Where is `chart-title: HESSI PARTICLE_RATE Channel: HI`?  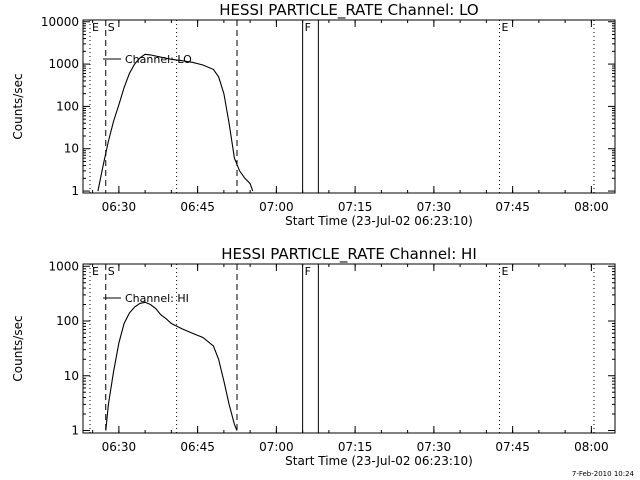
chart-title: HESSI PARTICLE_RATE Channel: HI is located at coordinates (349, 254).